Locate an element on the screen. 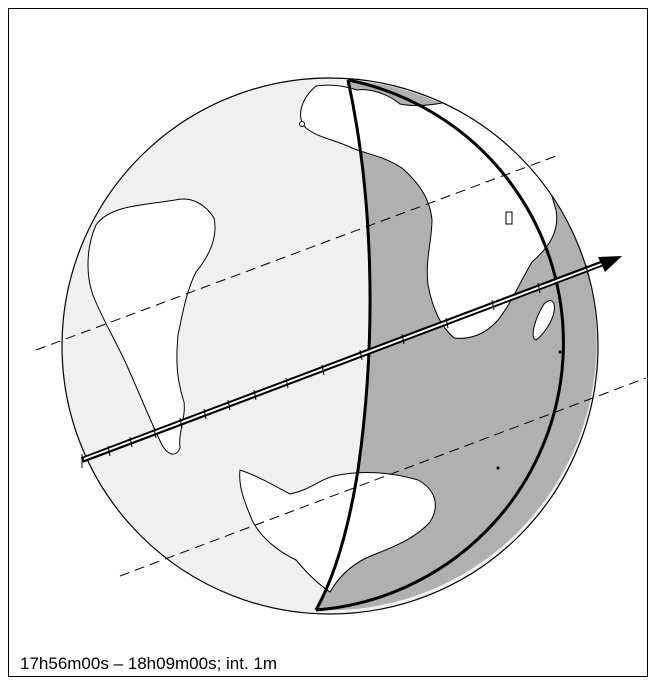 The height and width of the screenshot is (687, 660). antarctica-land is located at coordinates (337, 531).